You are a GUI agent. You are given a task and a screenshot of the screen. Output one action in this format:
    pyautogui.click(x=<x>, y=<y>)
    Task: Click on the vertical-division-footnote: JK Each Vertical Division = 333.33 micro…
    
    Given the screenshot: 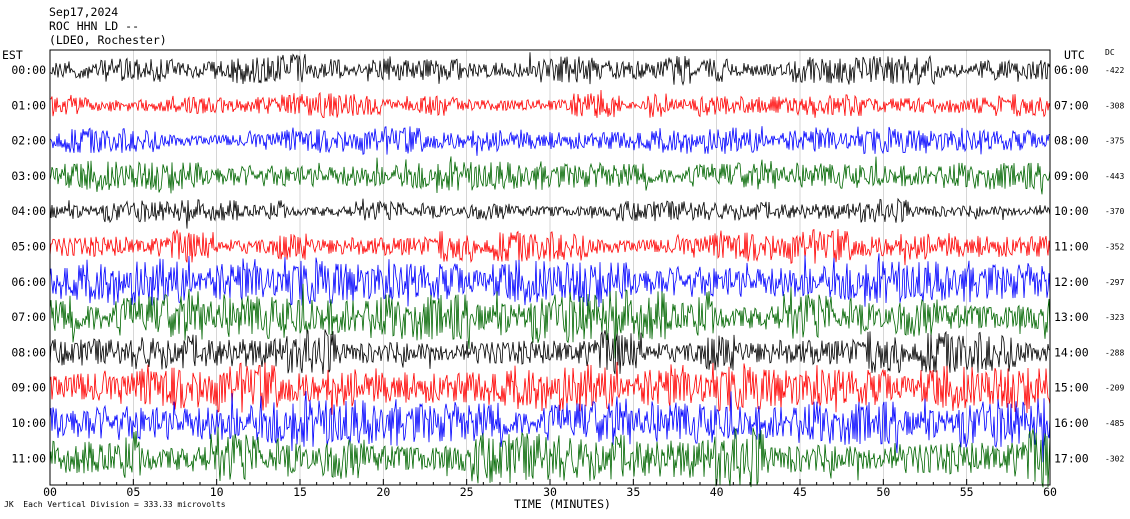 What is the action you would take?
    pyautogui.click(x=115, y=504)
    